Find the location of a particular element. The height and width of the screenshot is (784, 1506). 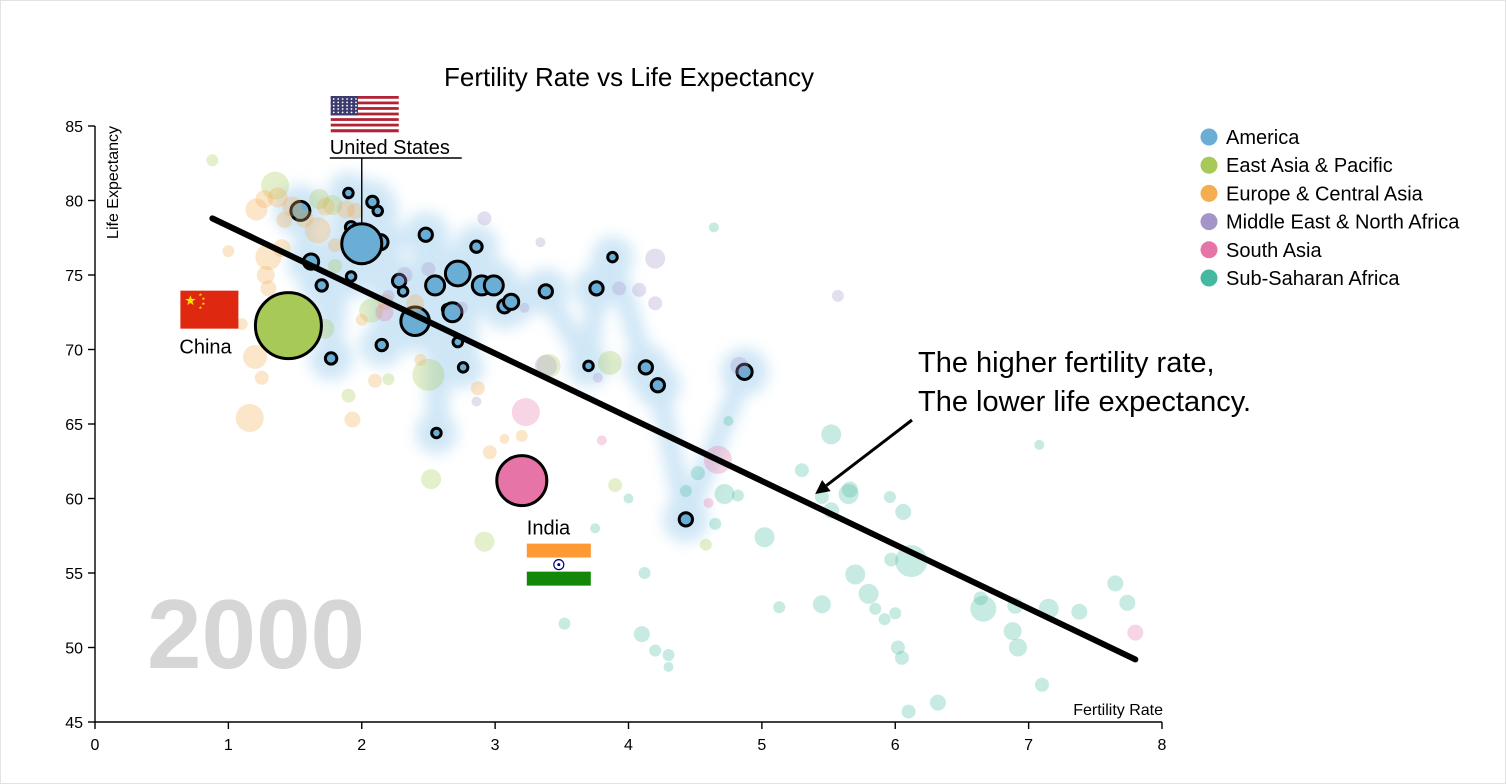

y-tick-label: 80 is located at coordinates (74, 202).